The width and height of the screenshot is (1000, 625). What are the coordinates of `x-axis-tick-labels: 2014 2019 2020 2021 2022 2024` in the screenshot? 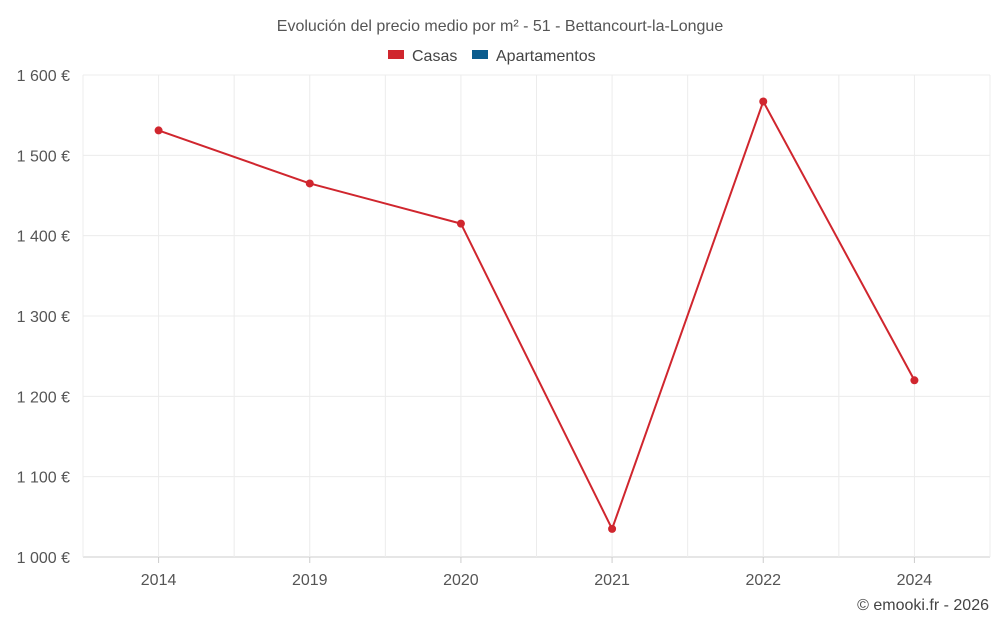 It's located at (537, 573).